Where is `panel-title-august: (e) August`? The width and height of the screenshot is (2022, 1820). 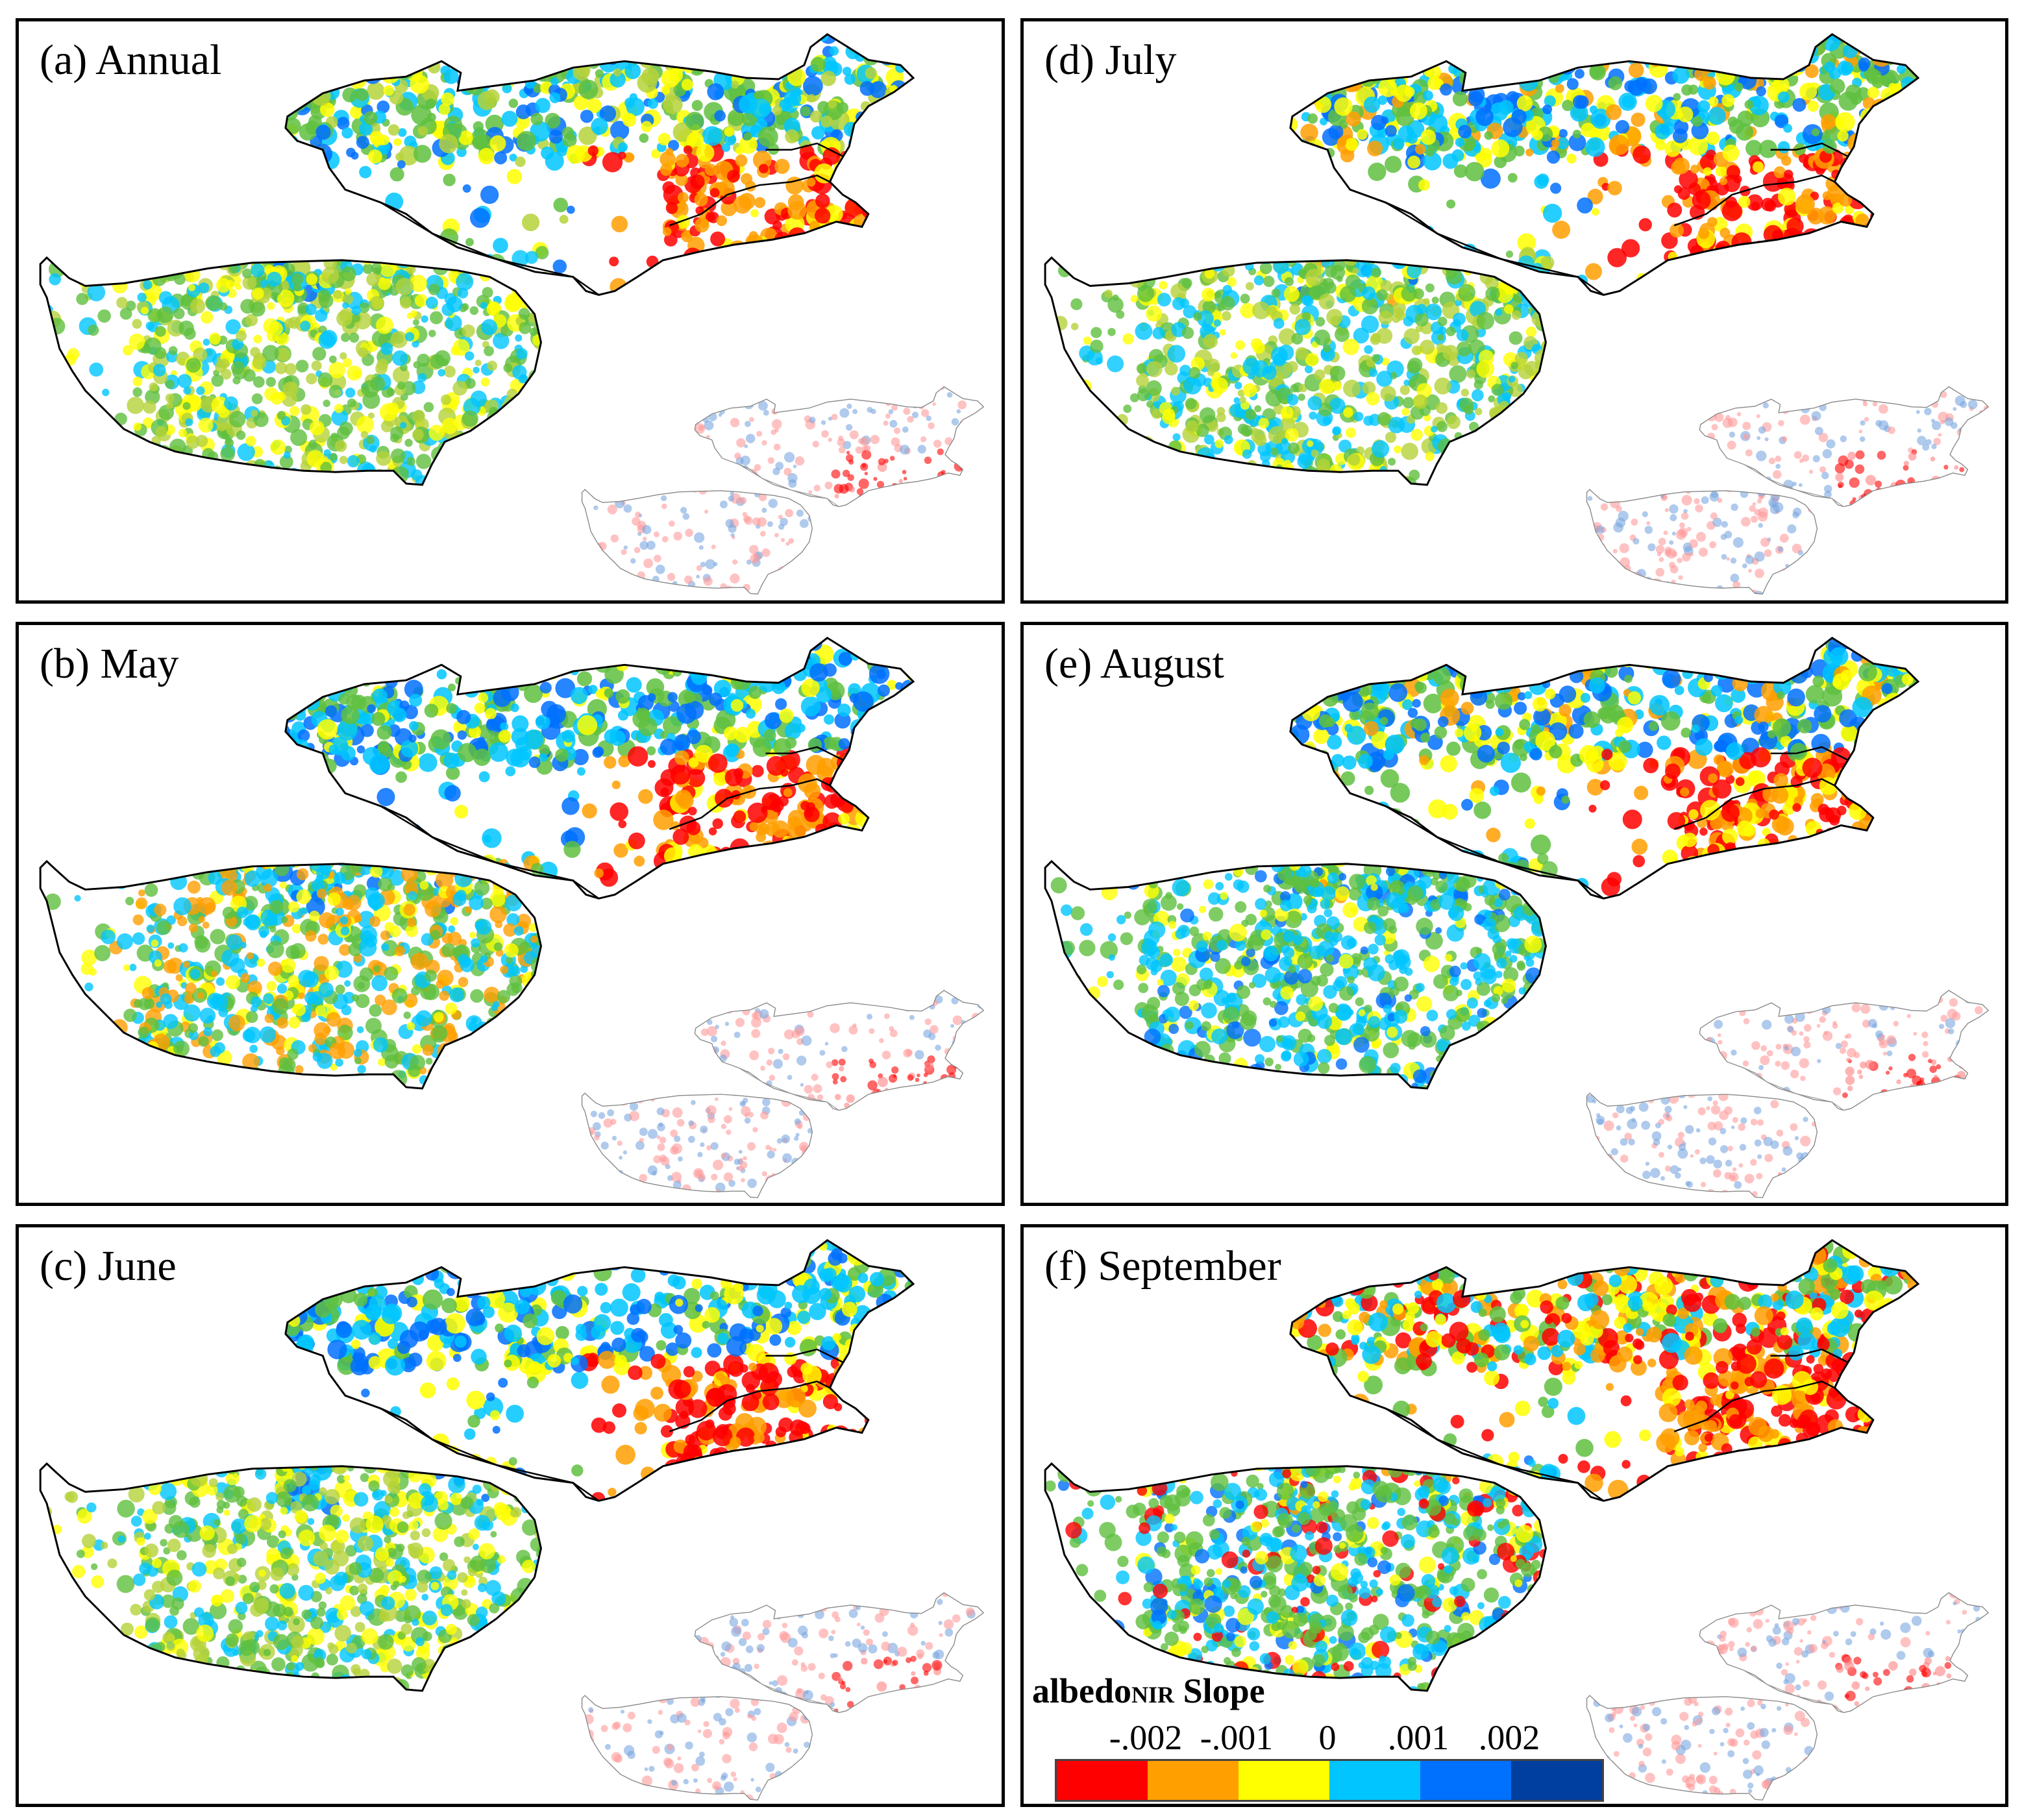 panel-title-august: (e) August is located at coordinates (1134, 664).